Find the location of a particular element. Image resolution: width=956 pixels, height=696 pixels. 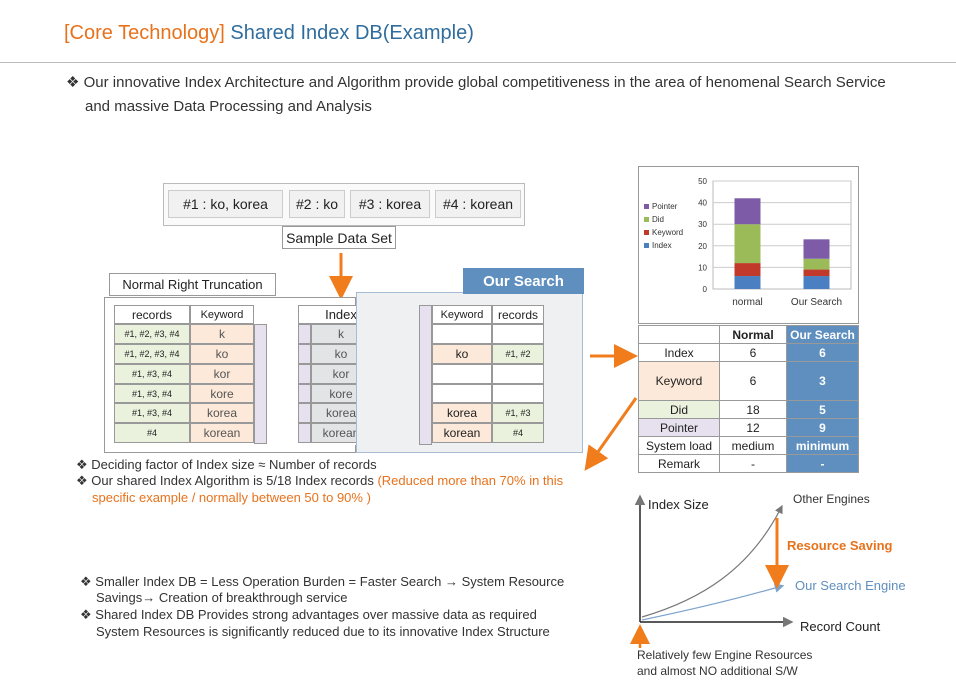

y-tick-label: 20 is located at coordinates (702, 246).